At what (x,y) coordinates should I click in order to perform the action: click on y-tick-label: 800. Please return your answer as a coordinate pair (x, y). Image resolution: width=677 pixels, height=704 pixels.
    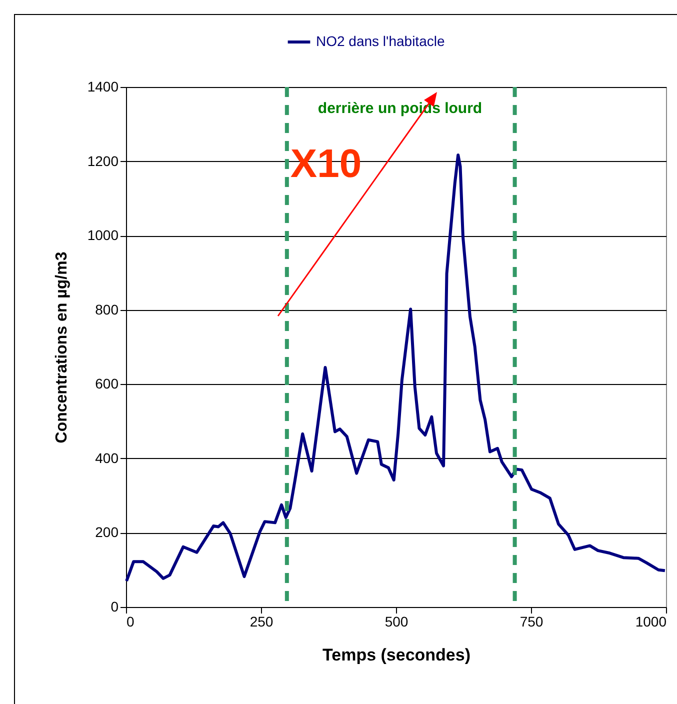
    Looking at the image, I should click on (107, 309).